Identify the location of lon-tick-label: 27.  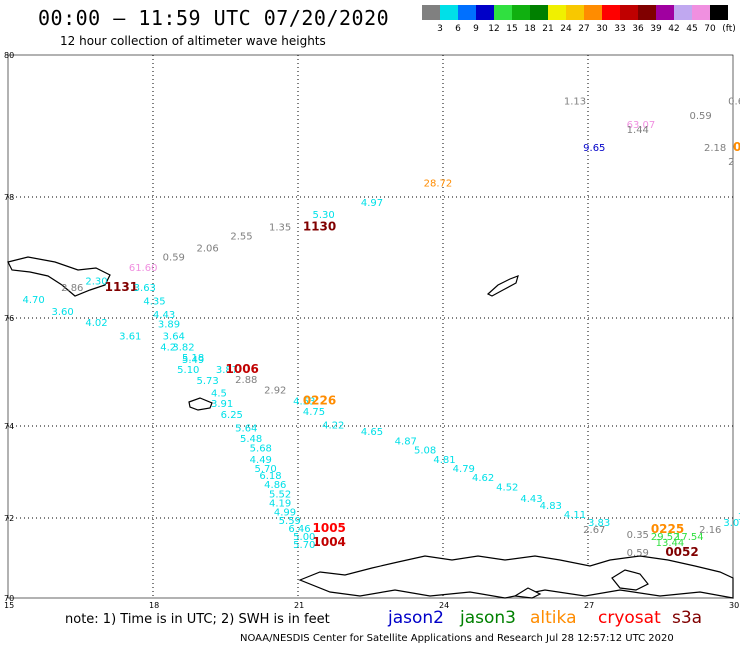
(589, 605).